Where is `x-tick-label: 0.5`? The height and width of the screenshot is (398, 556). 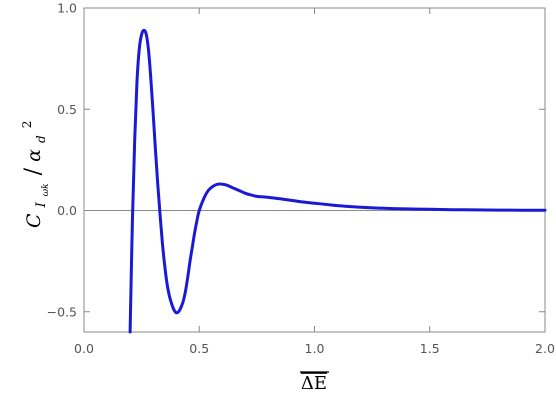 x-tick-label: 0.5 is located at coordinates (199, 348).